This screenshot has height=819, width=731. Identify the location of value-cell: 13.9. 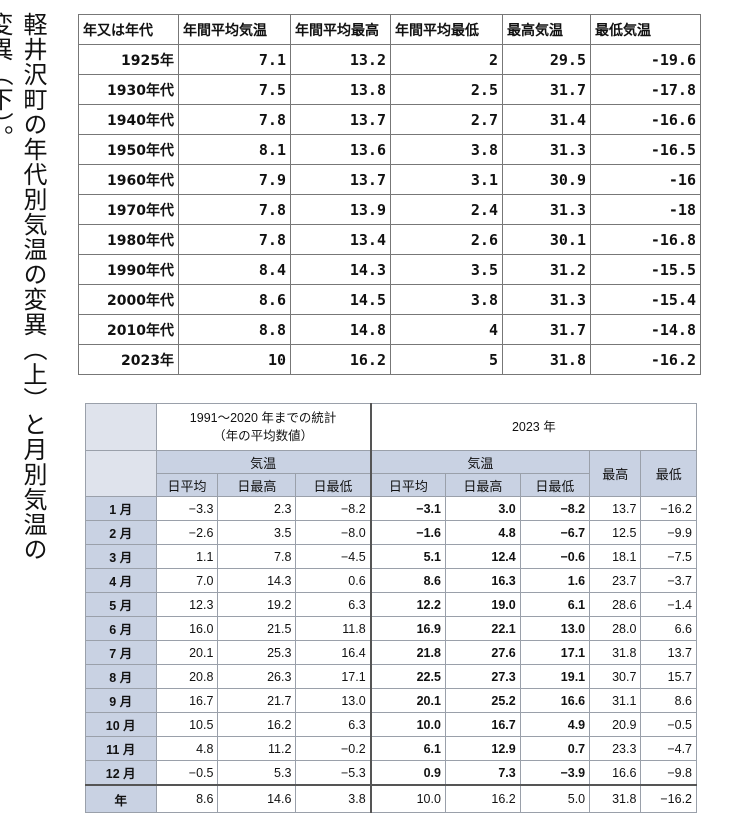
(340, 209).